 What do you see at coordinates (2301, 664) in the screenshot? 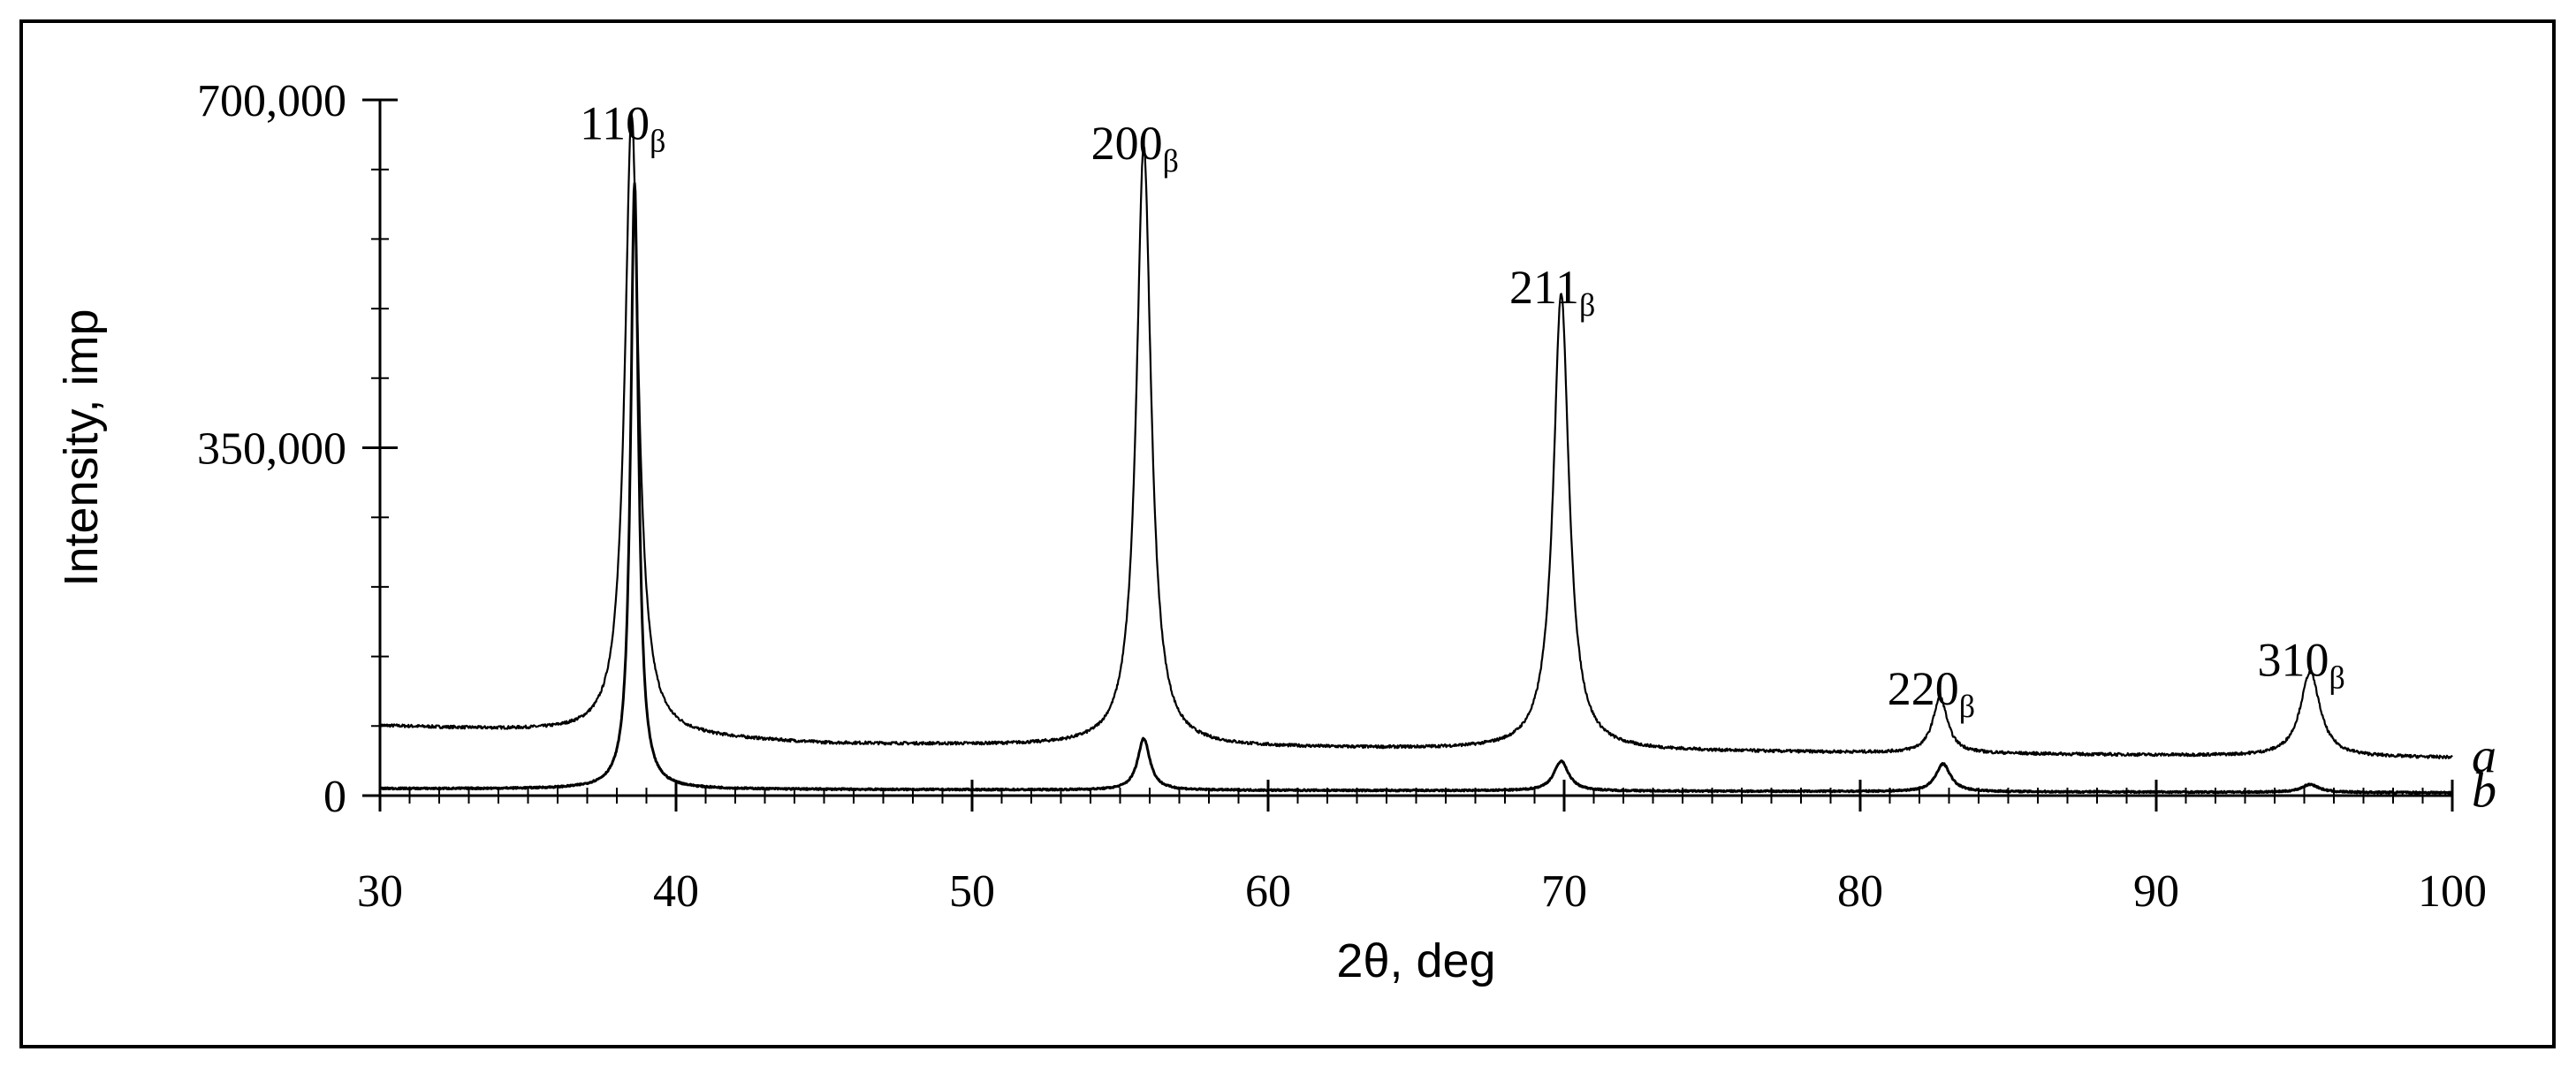
I see `peak-label: 310β` at bounding box center [2301, 664].